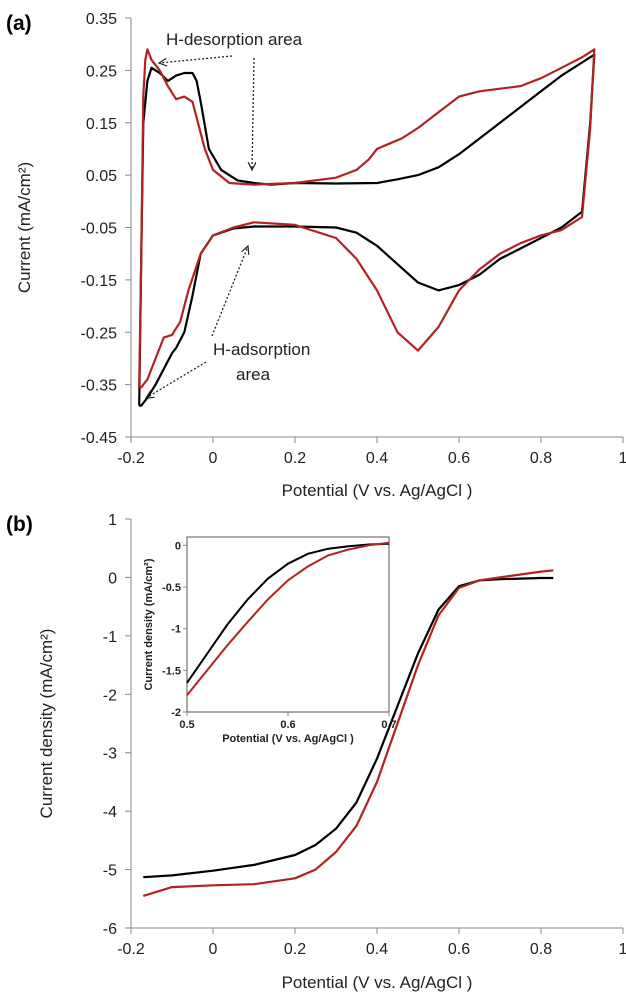  I want to click on chart-a-x-tick-label: 0.8, so click(541, 458).